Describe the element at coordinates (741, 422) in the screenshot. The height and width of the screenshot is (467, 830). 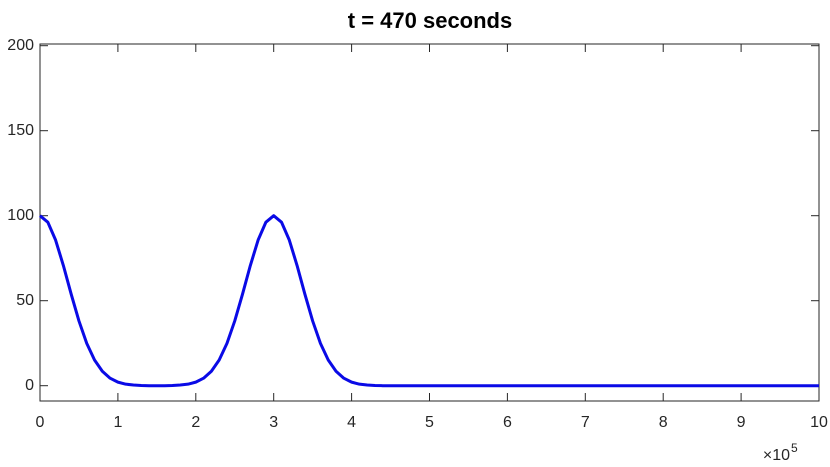
I see `x-tick-label: 9` at that location.